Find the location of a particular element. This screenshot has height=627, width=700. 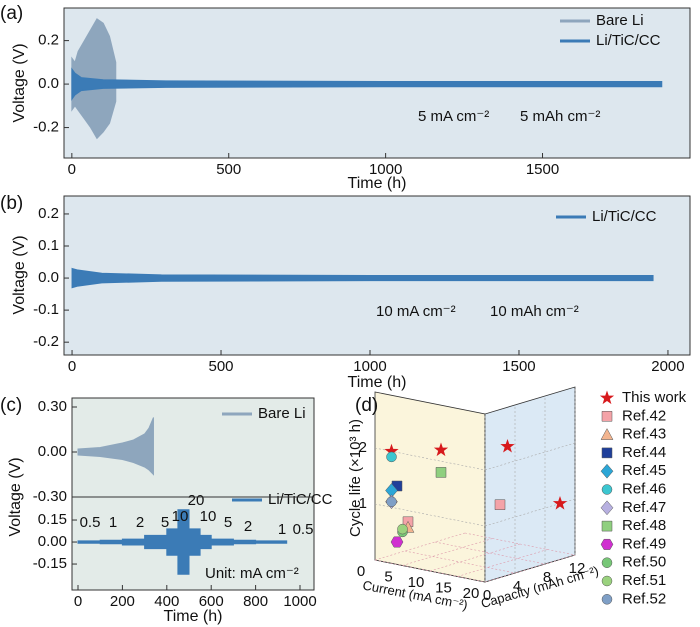

legend-label: Ref.52 is located at coordinates (644, 598).